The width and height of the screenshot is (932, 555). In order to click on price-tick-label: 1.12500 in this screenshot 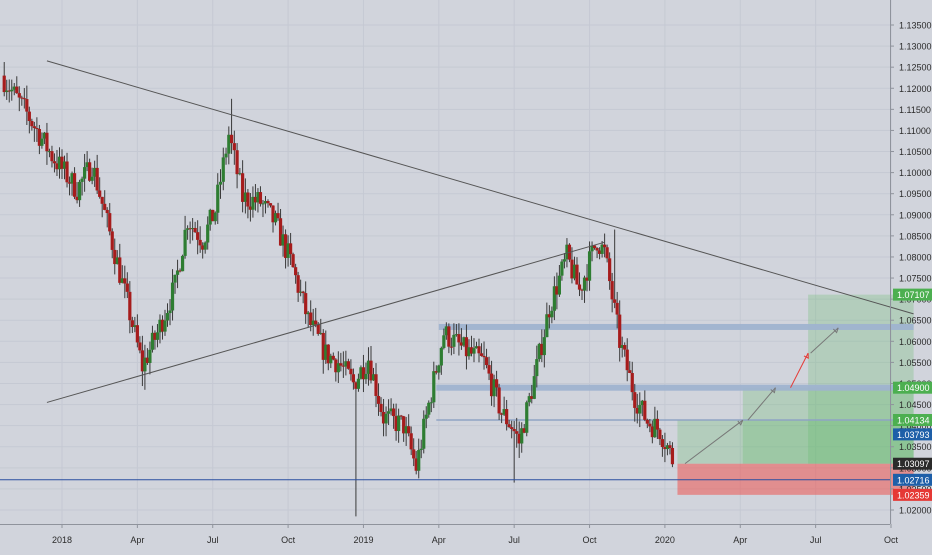, I will do `click(915, 68)`.